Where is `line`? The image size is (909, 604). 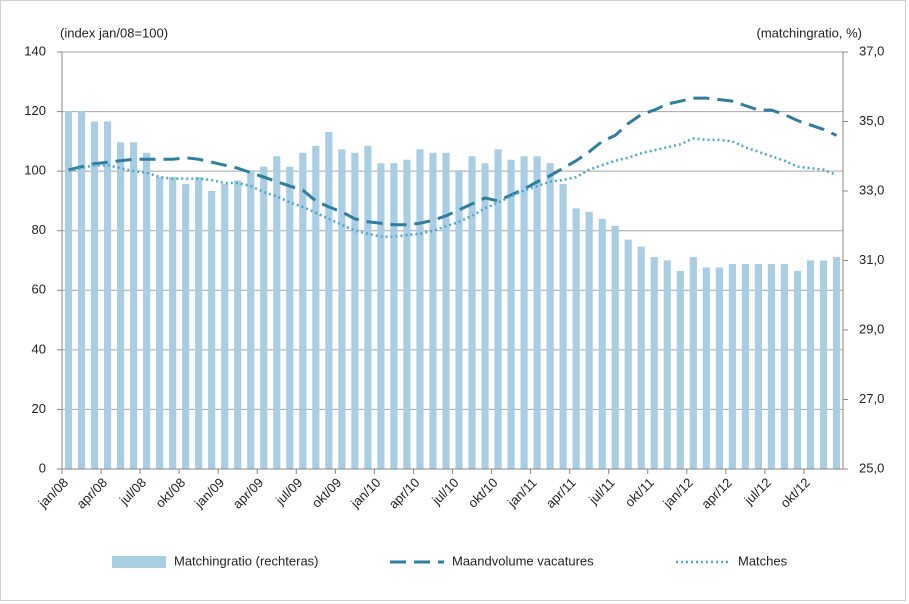 line is located at coordinates (452, 187).